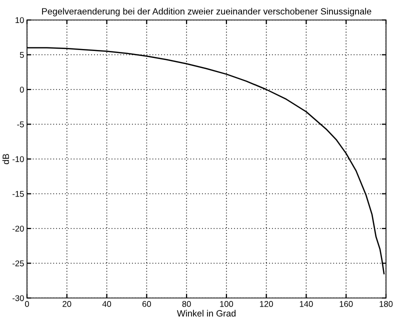 The image size is (394, 320). What do you see at coordinates (266, 304) in the screenshot?
I see `x-tick-label: 120` at bounding box center [266, 304].